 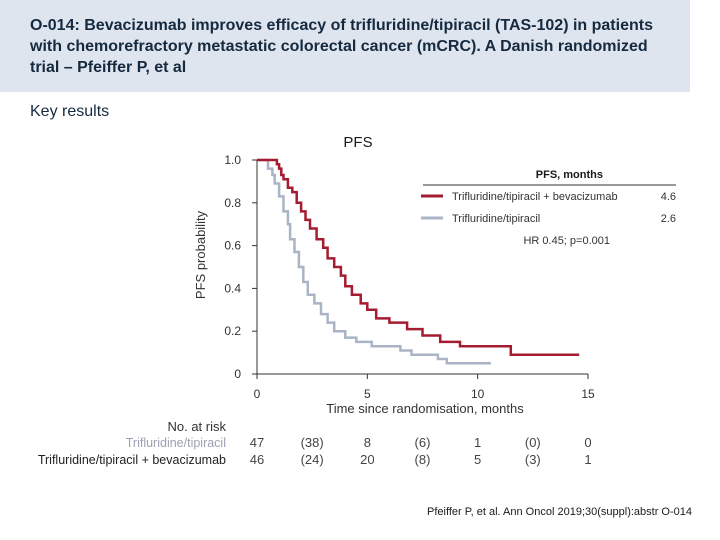 I want to click on risk-row-label: Trifluridine/tipiracil, so click(x=176, y=443).